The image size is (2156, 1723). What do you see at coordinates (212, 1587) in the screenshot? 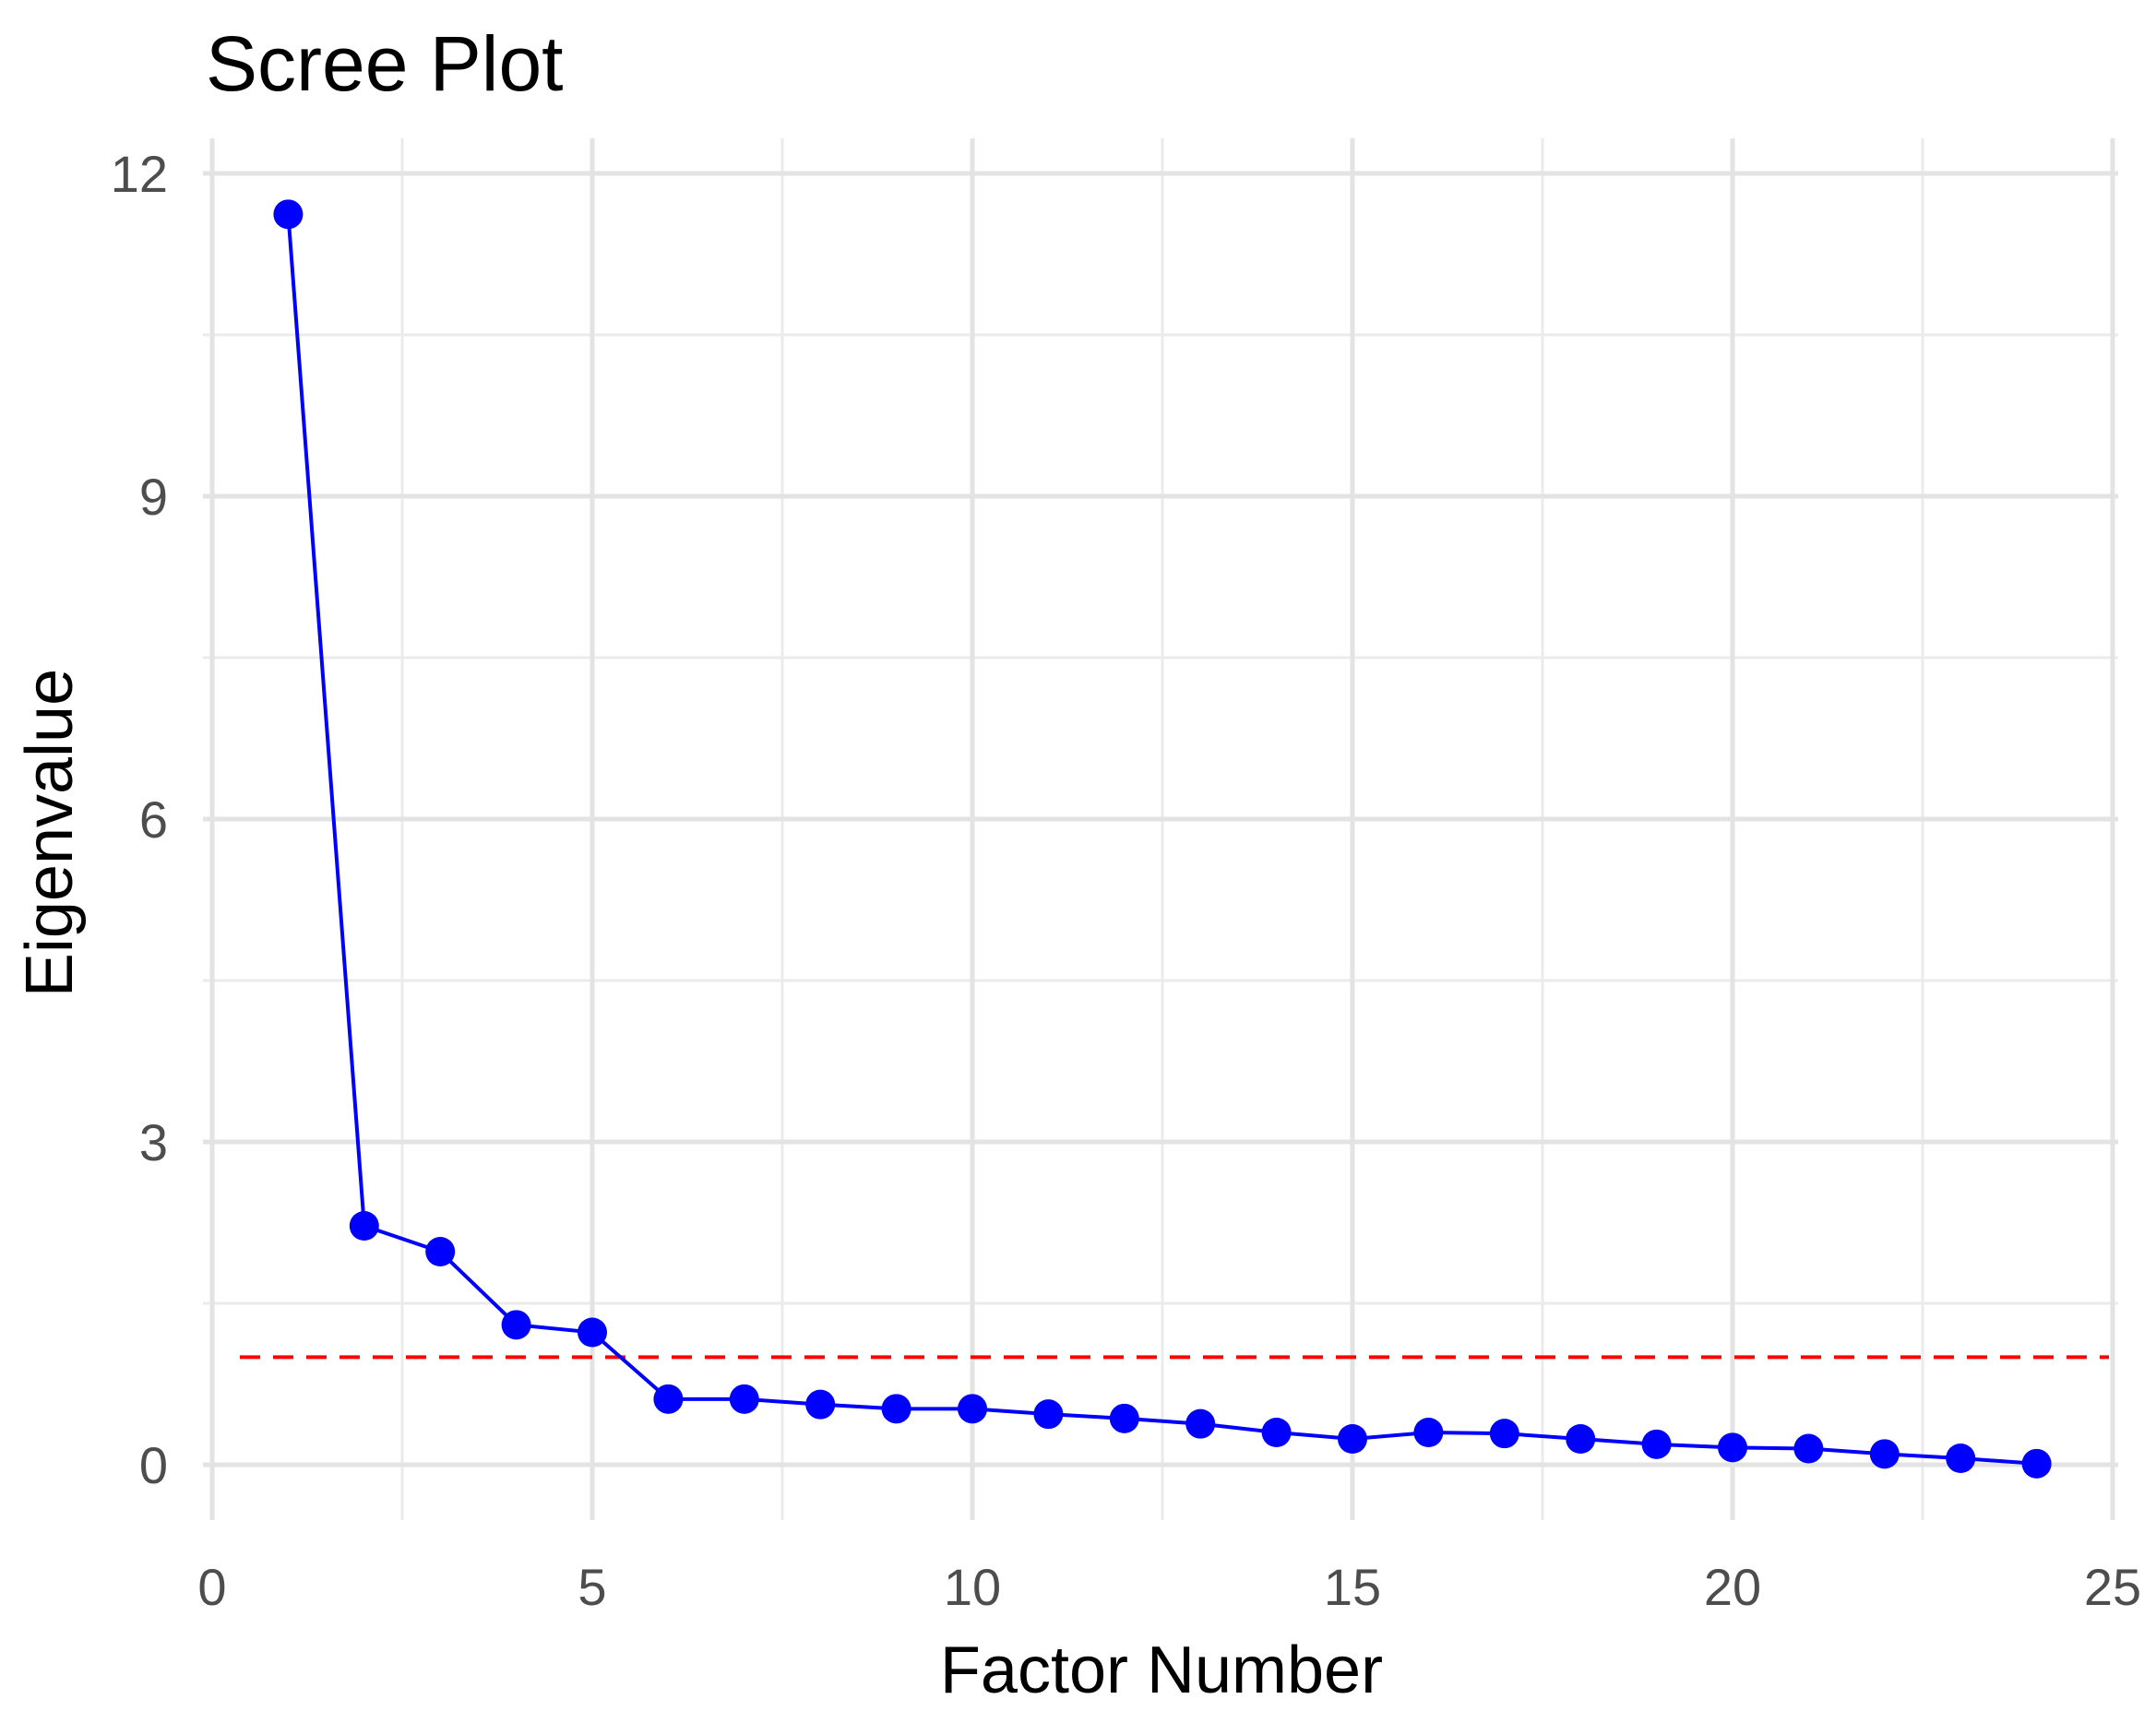
I see `x-tick-label: 0` at bounding box center [212, 1587].